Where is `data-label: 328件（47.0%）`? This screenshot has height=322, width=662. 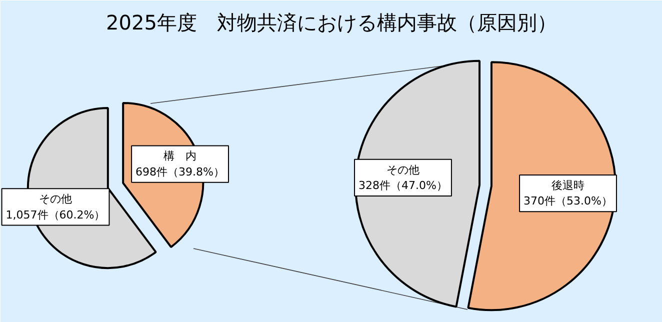
data-label: 328件（47.0%） is located at coordinates (403, 185).